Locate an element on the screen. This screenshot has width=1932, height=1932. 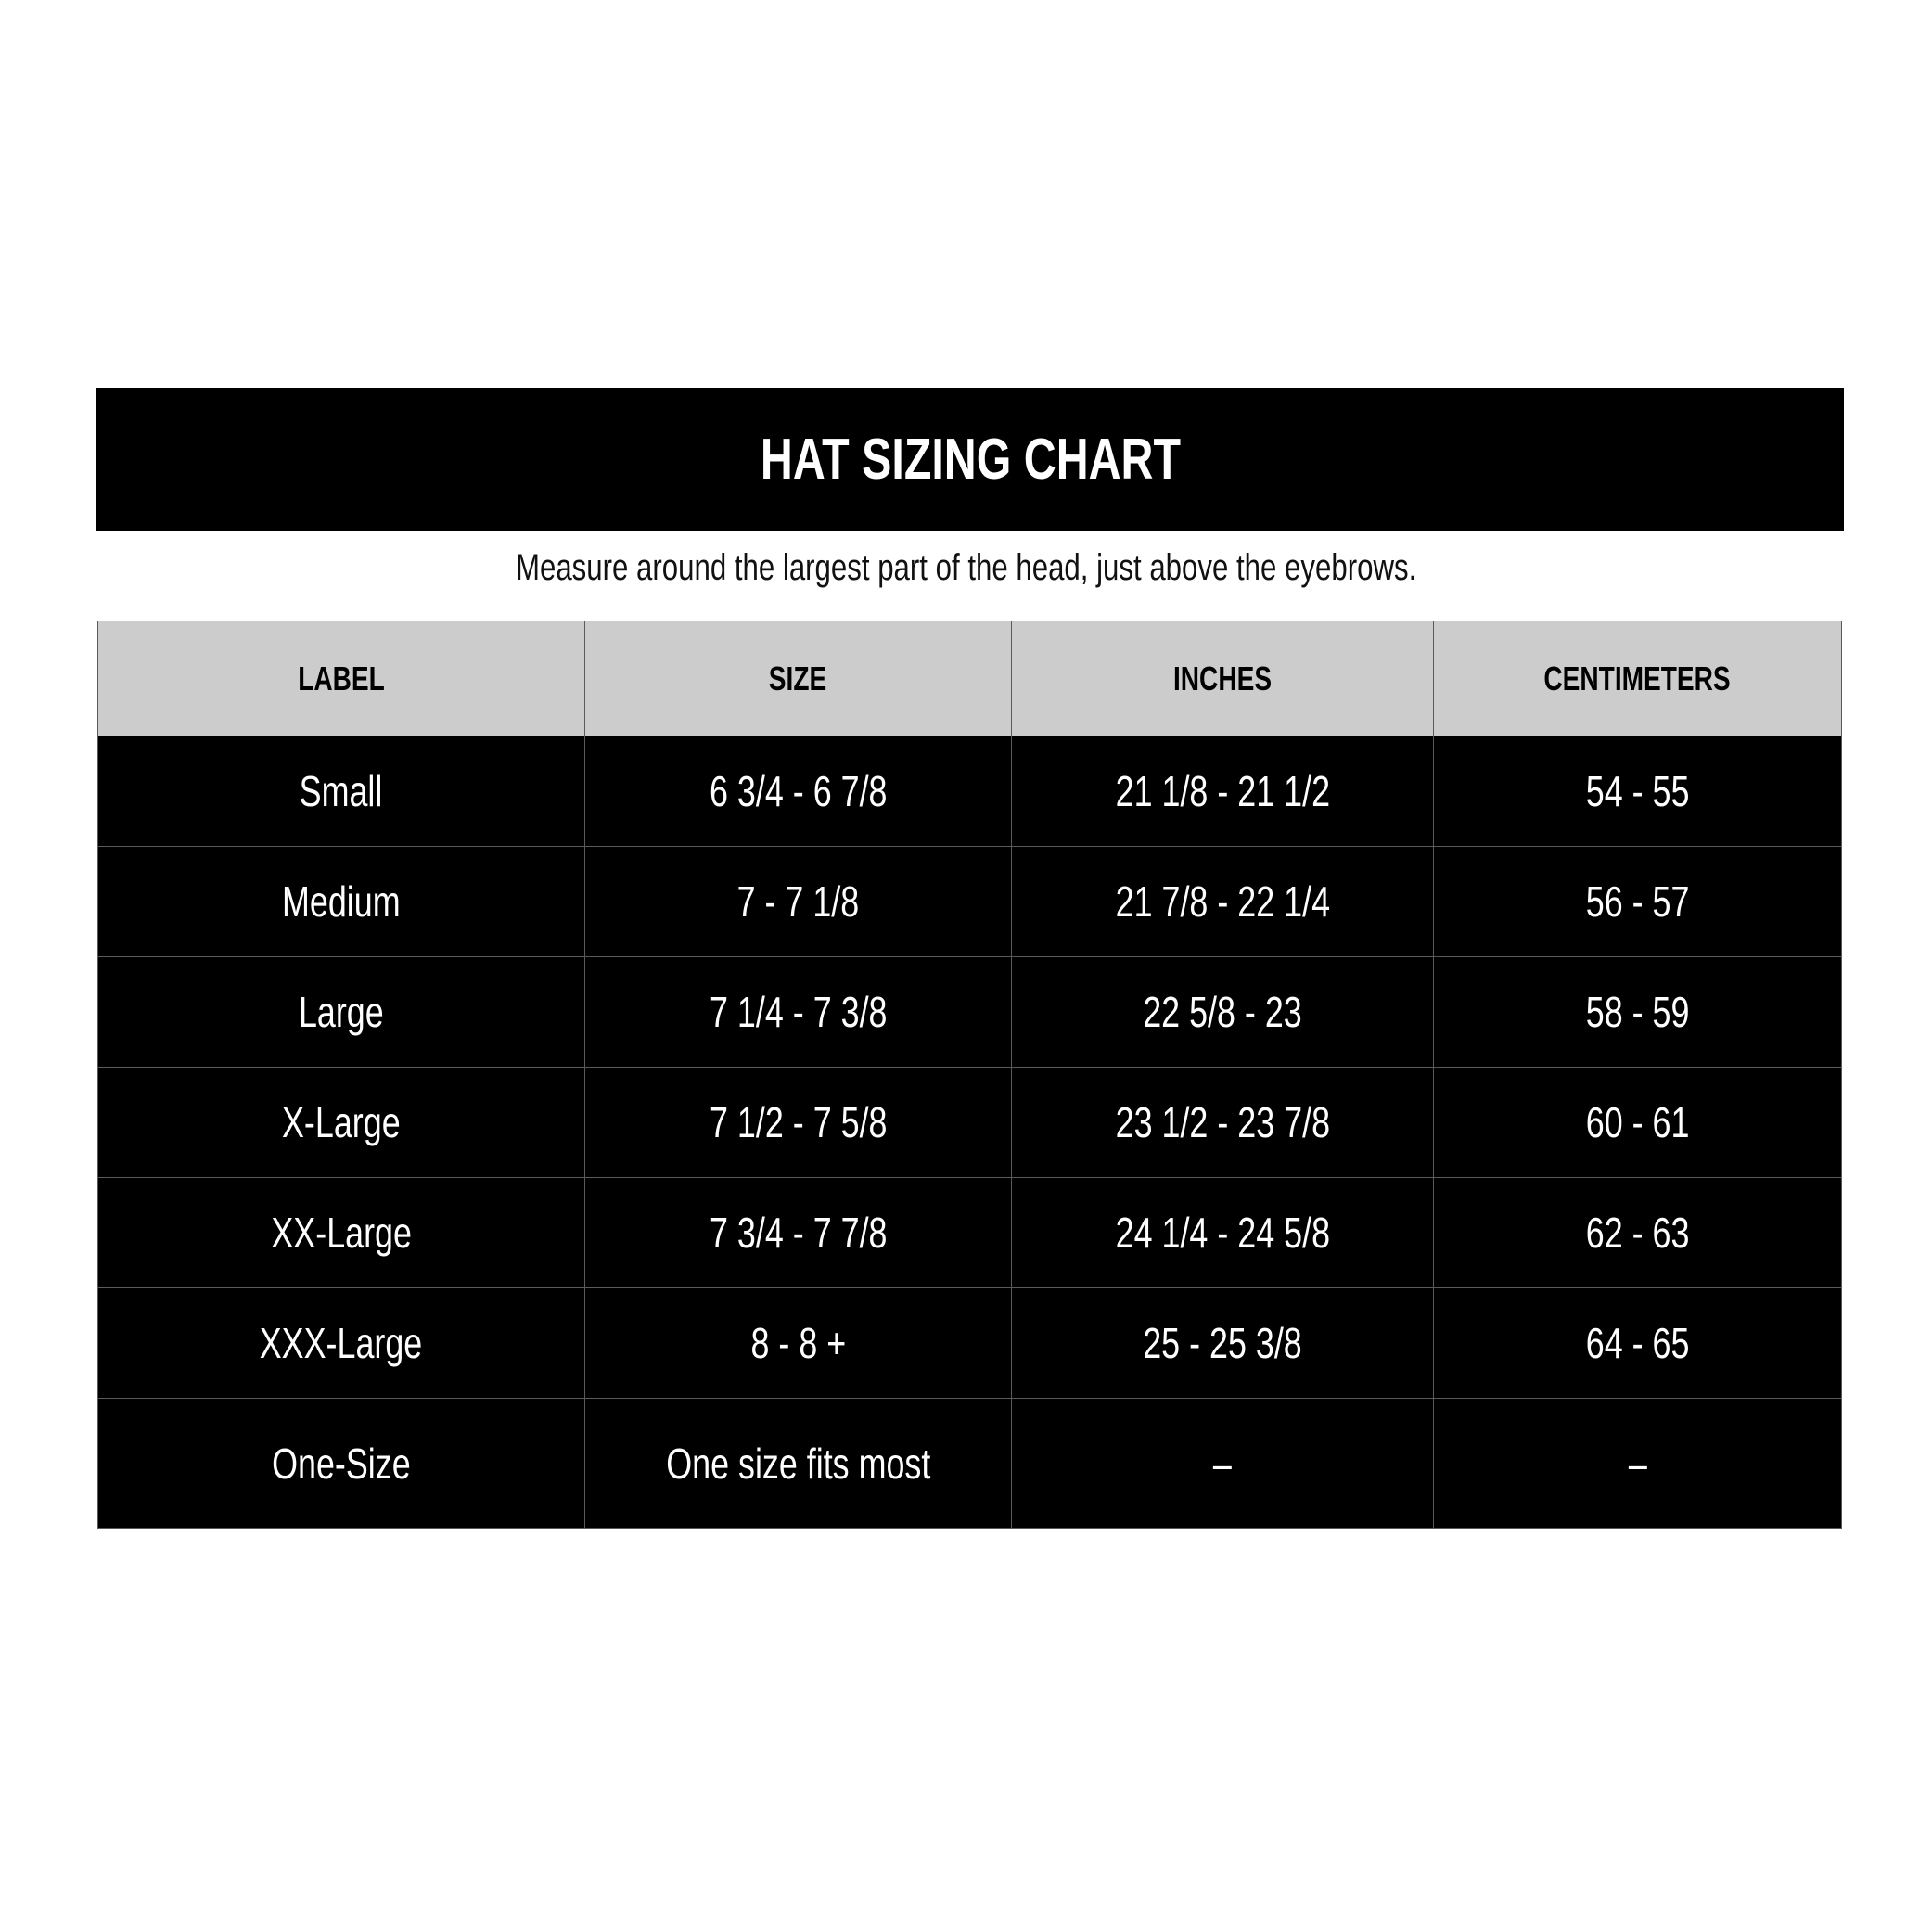
cell-centimeters: 60 - 61 is located at coordinates (1637, 1122).